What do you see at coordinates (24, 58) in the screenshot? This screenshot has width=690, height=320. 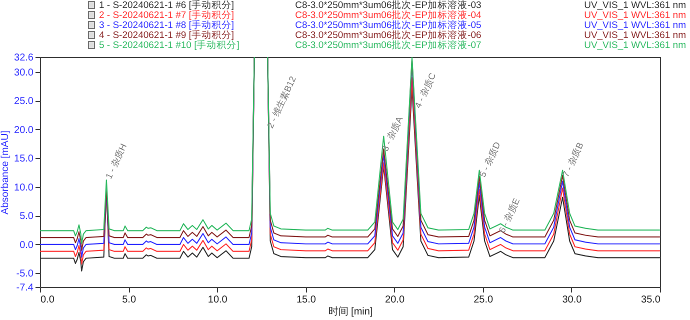 I see `y-tick-label: 32.6` at bounding box center [24, 58].